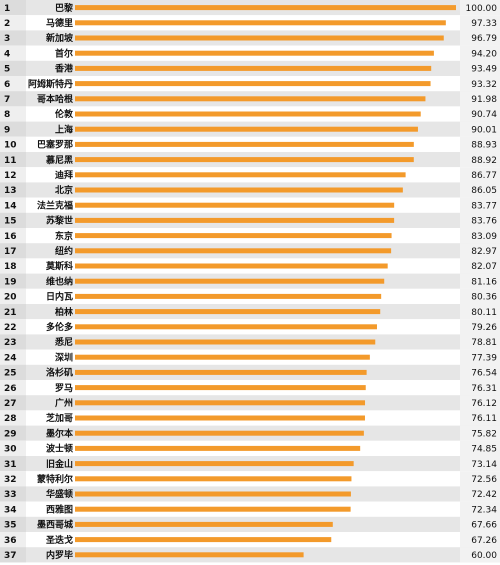 This screenshot has width=500, height=565. I want to click on category-label: 芝加哥, so click(59, 418).